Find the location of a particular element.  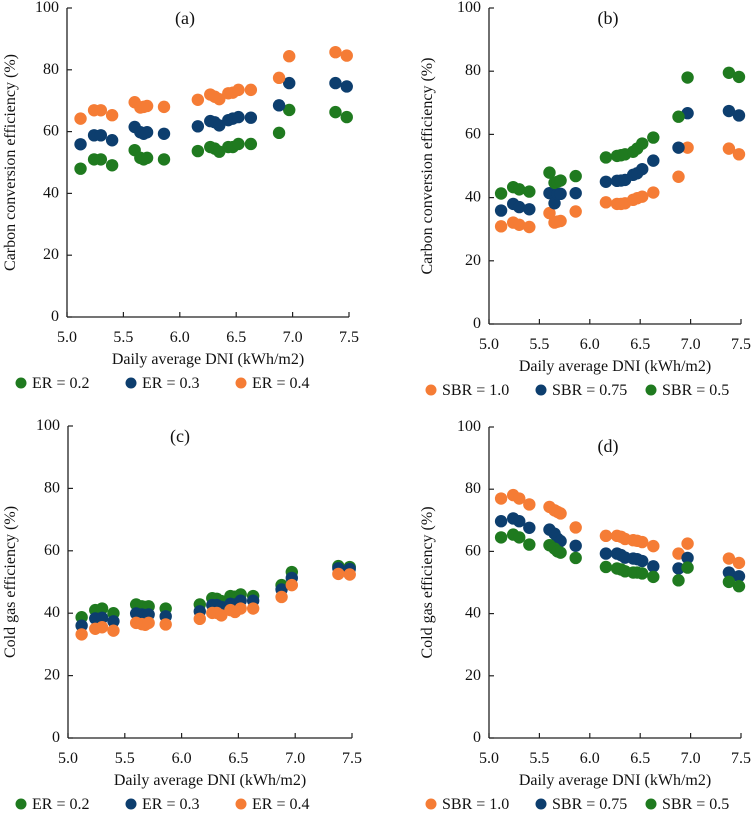

y-axis-title: Carbon conversion efficiency (%) is located at coordinates (10, 162).